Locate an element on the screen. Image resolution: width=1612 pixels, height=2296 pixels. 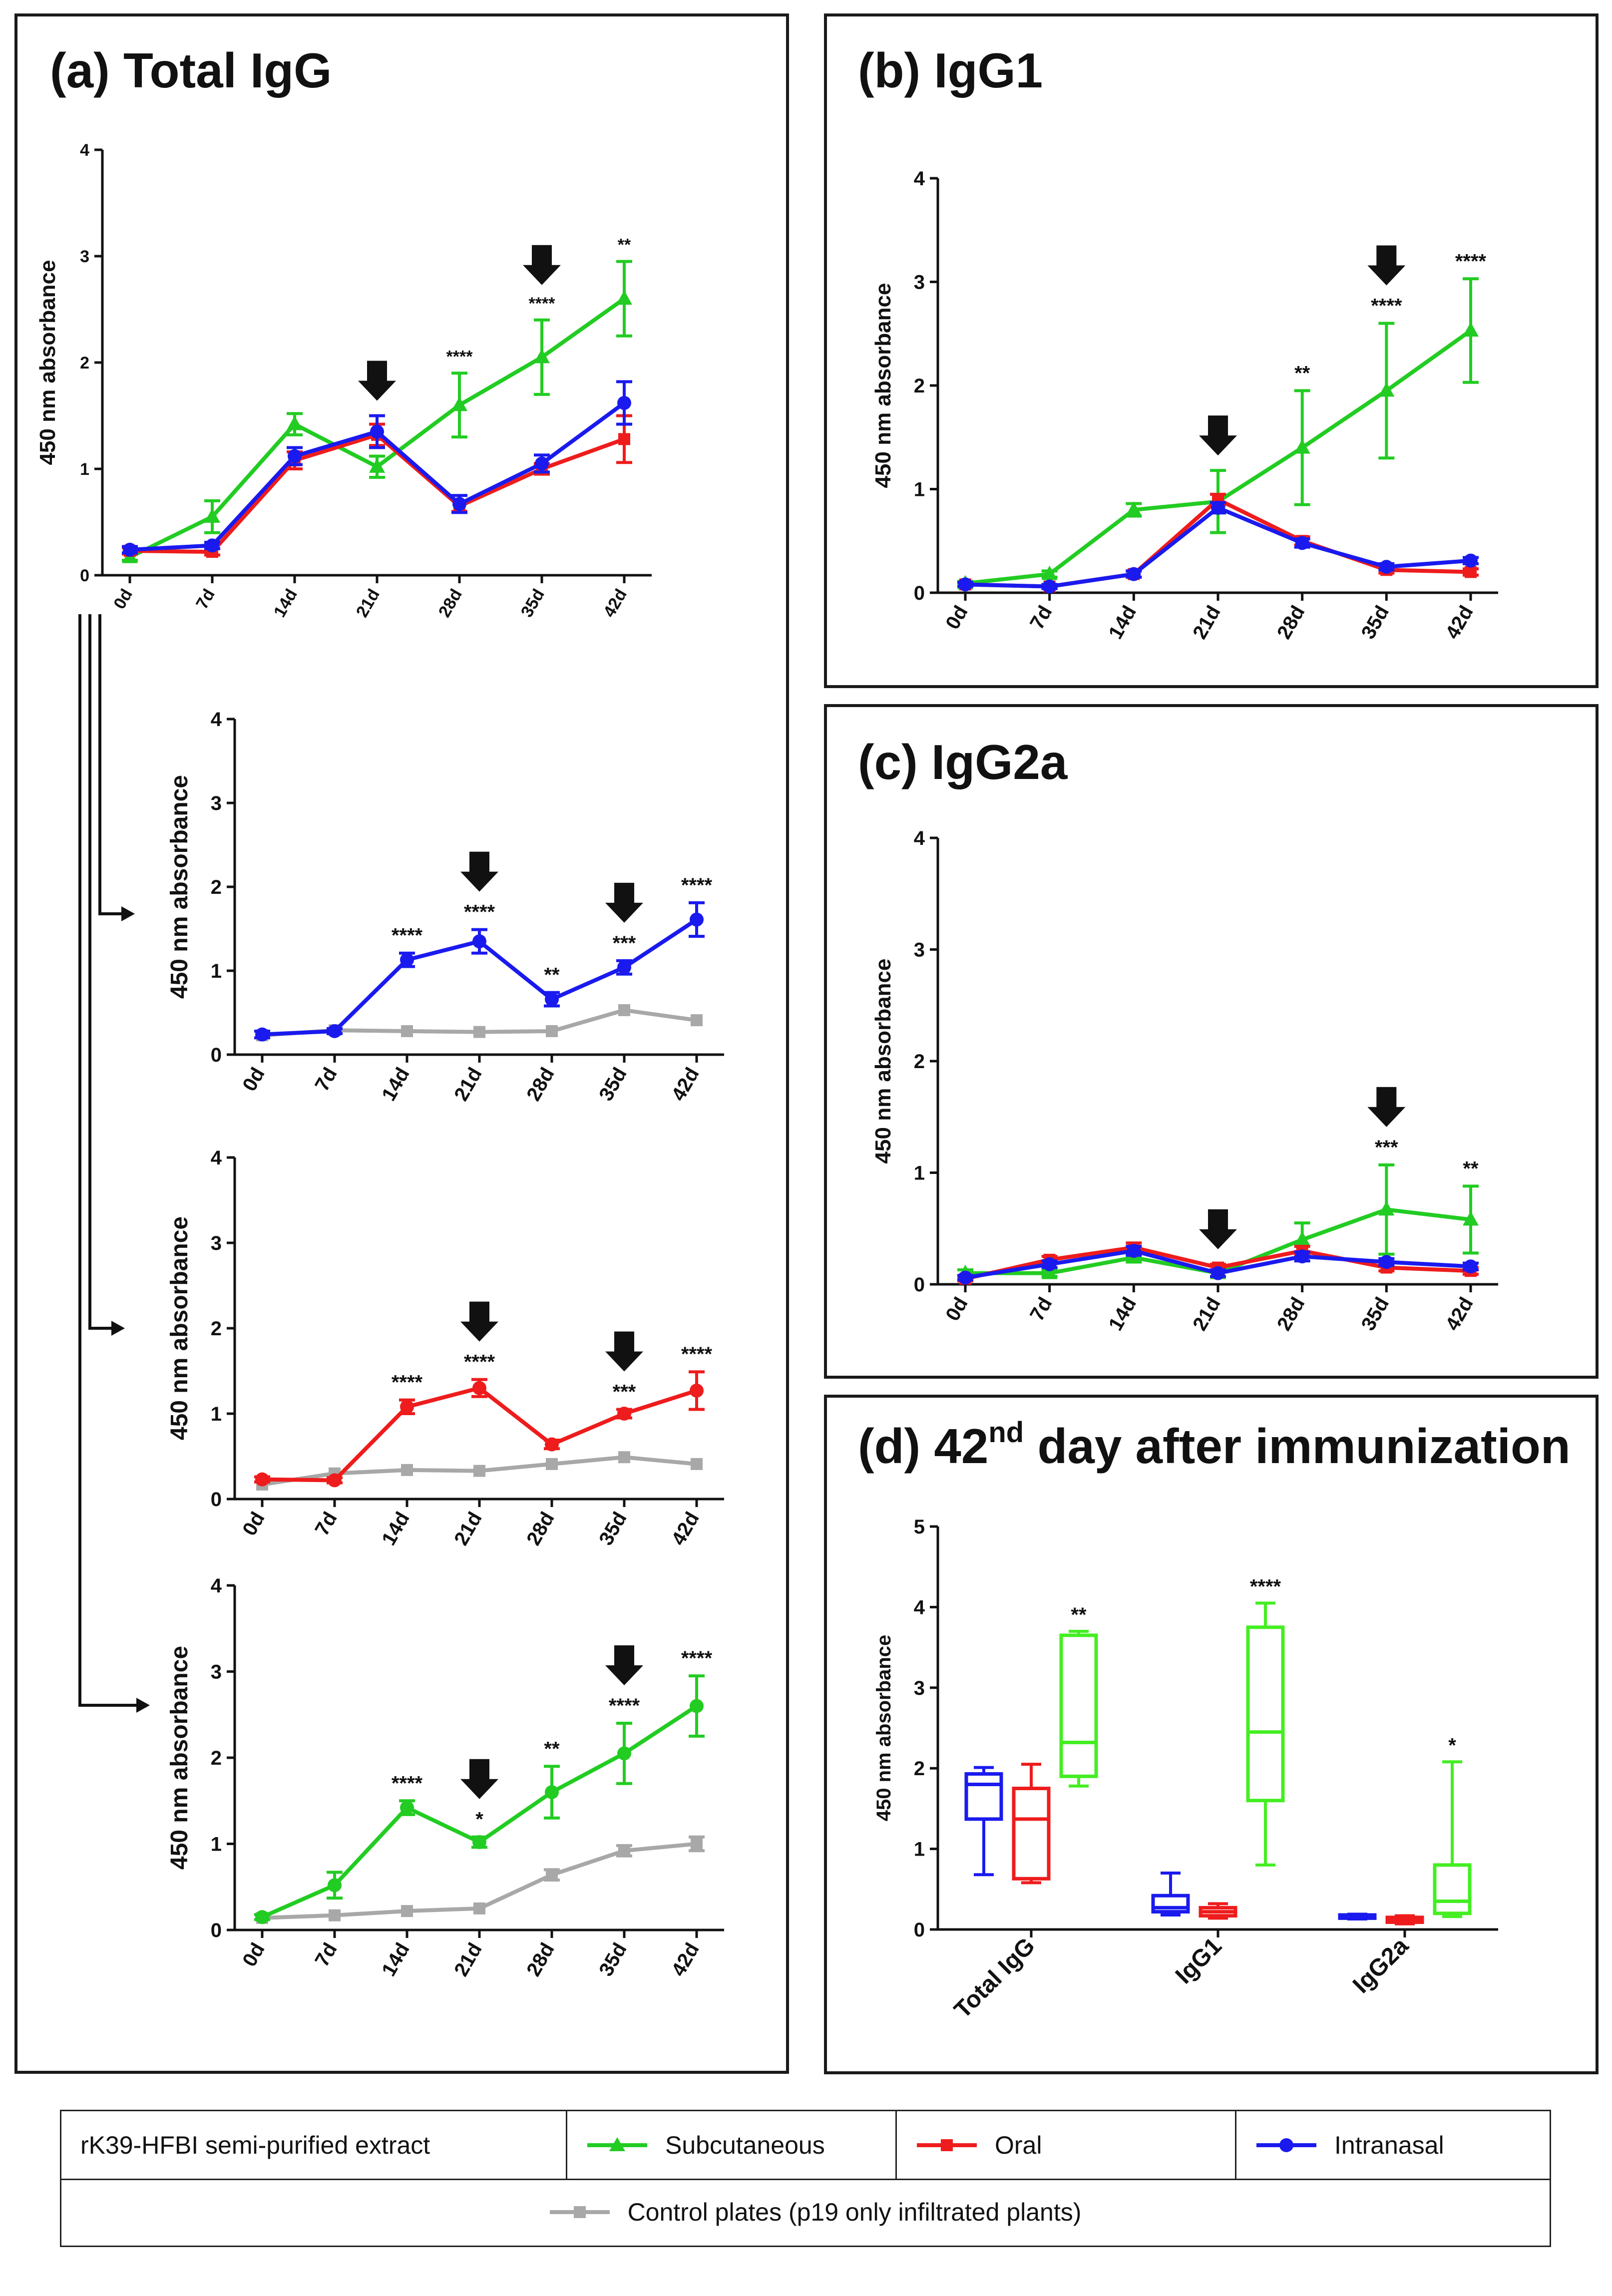
chart-a-x-tick-label: 7d is located at coordinates (205, 599).